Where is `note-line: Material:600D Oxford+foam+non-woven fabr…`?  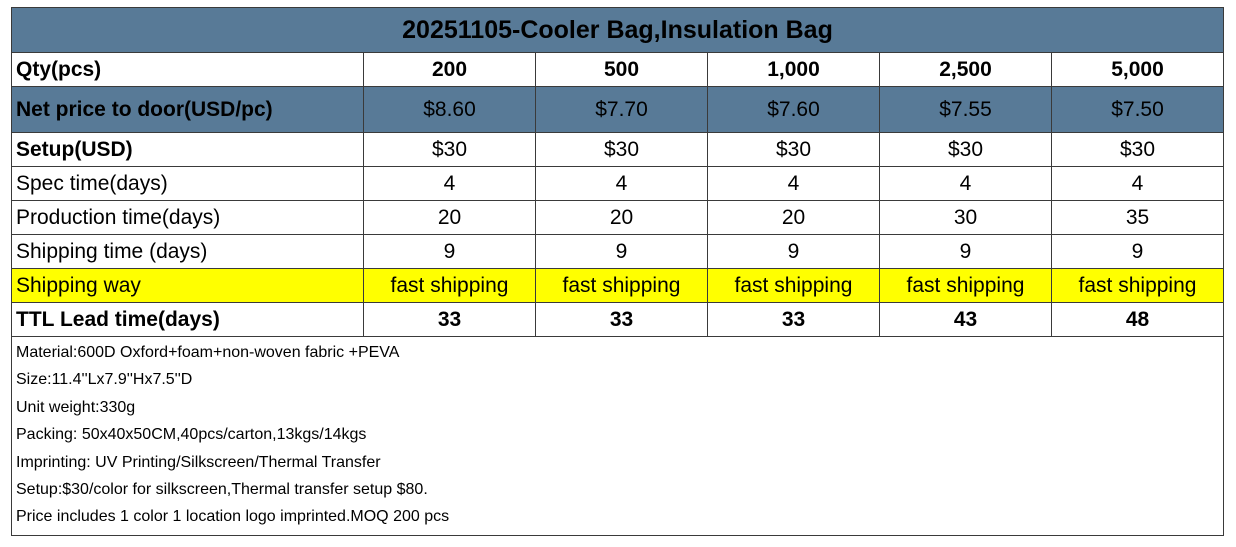 note-line: Material:600D Oxford+foam+non-woven fabr… is located at coordinates (208, 352).